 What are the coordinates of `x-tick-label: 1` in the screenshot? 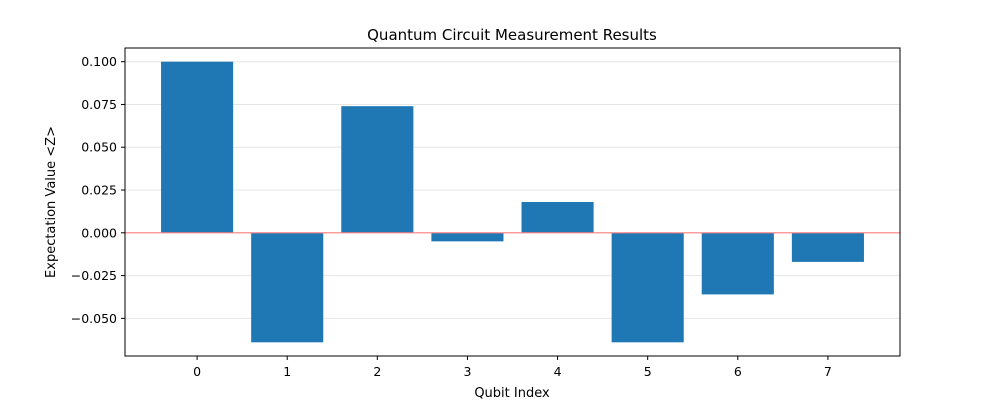 It's located at (287, 371).